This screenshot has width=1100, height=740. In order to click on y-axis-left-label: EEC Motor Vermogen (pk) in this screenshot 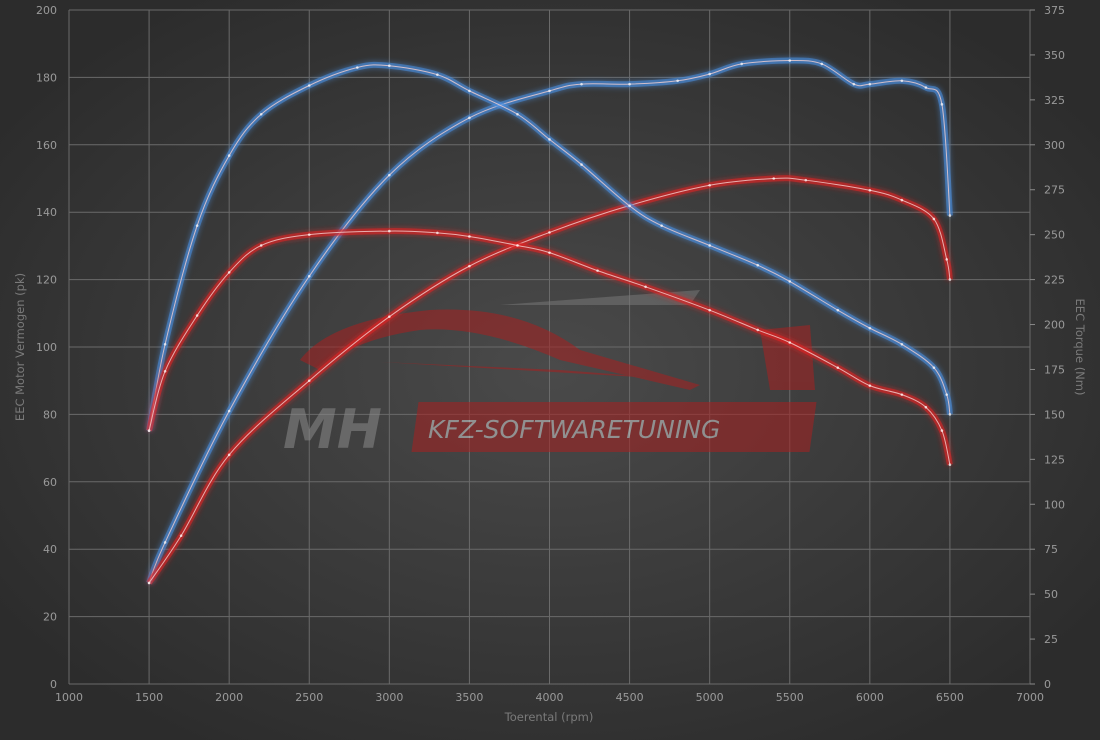, I will do `click(20, 347)`.